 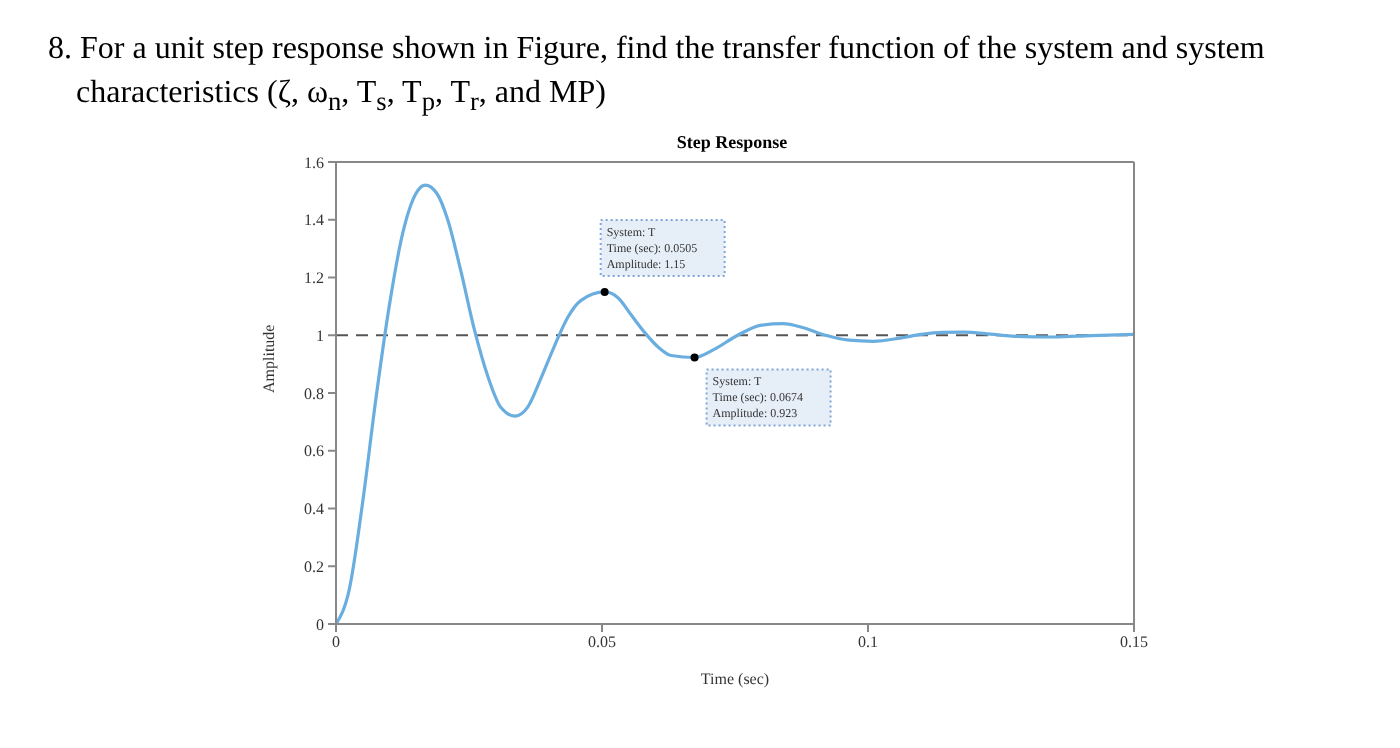 What do you see at coordinates (314, 278) in the screenshot?
I see `y-tick-label: 1.2` at bounding box center [314, 278].